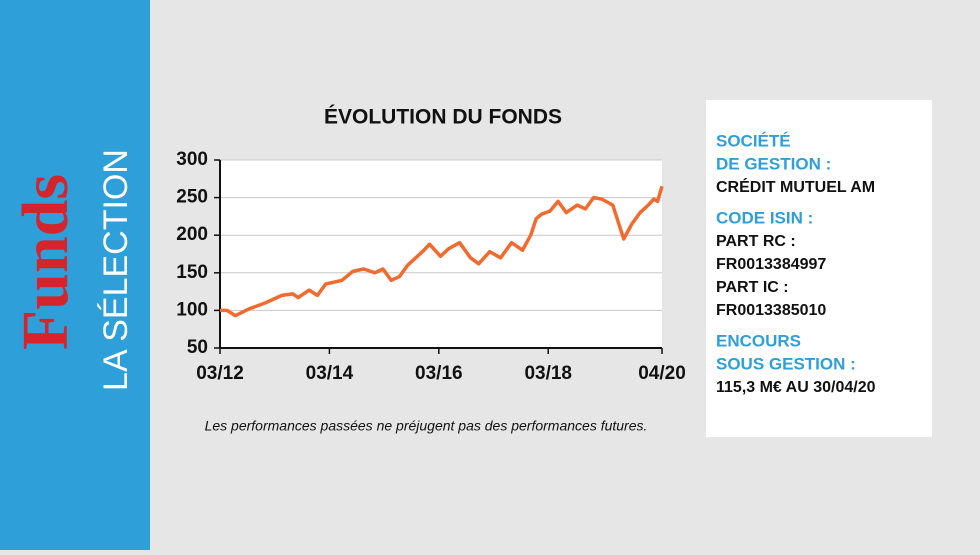 This screenshot has width=980, height=555. I want to click on series-line, so click(442, 251).